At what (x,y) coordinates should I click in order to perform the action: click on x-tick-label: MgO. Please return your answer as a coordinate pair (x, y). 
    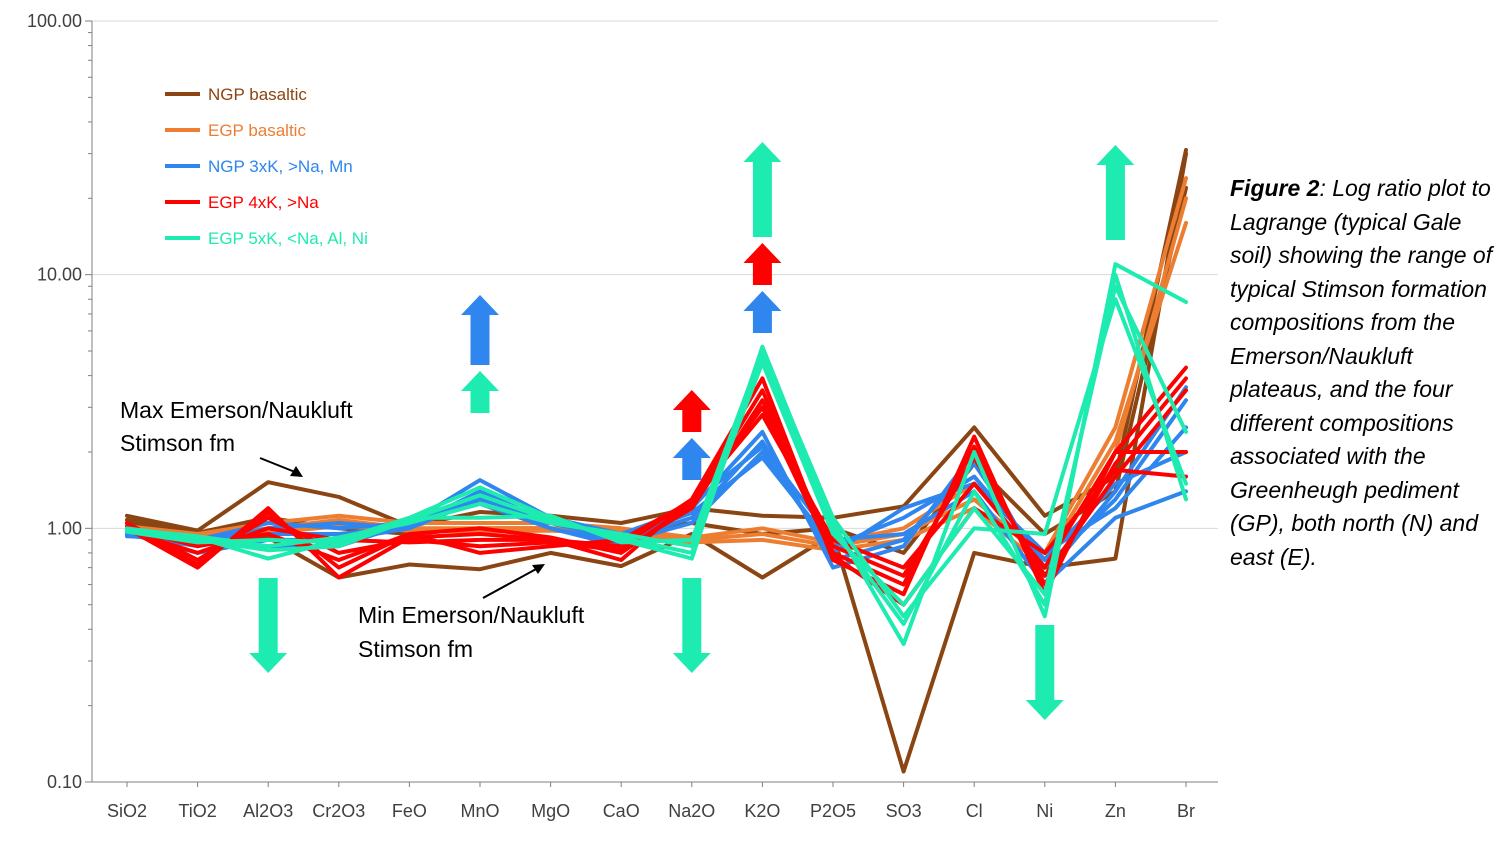
    Looking at the image, I should click on (550, 811).